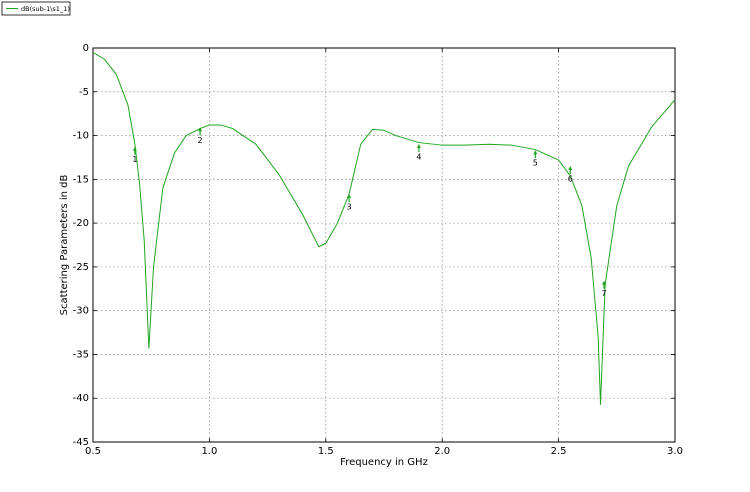 Image resolution: width=750 pixels, height=492 pixels. What do you see at coordinates (81, 179) in the screenshot?
I see `y-tick-label: -15` at bounding box center [81, 179].